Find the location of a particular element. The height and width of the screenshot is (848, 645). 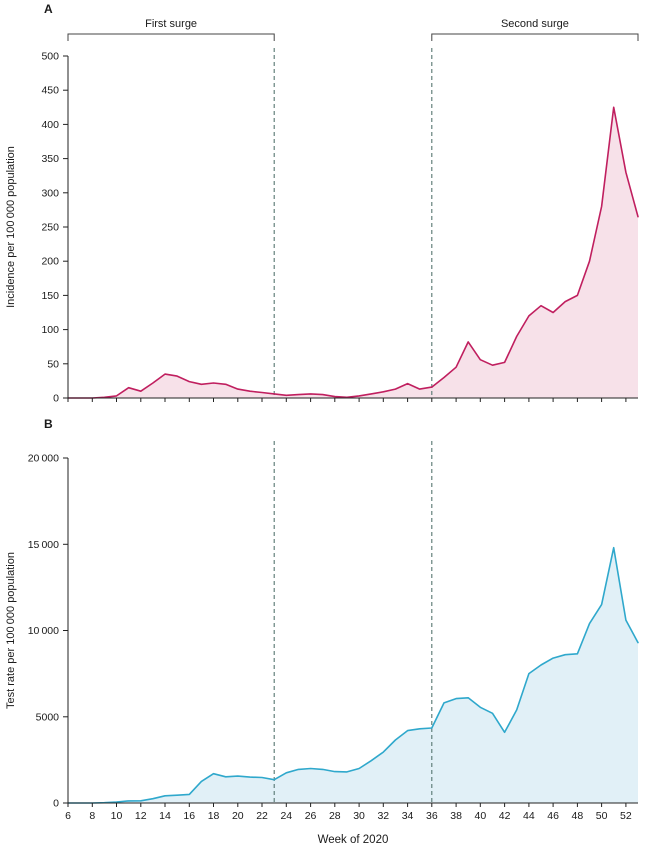

x-tick-label: 26 is located at coordinates (311, 816).